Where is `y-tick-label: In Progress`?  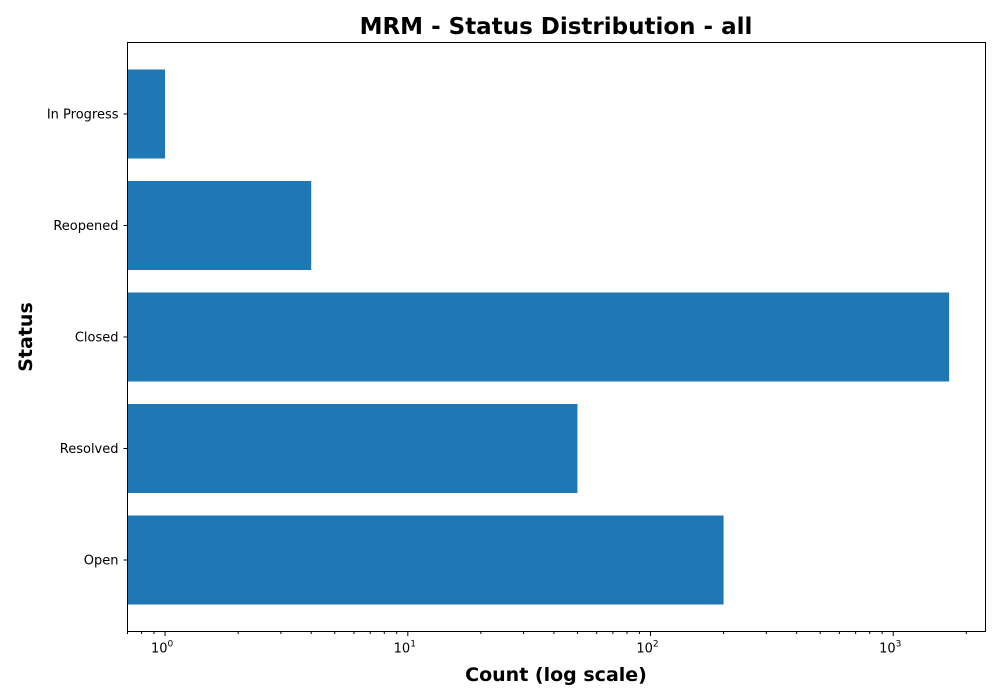 y-tick-label: In Progress is located at coordinates (83, 115).